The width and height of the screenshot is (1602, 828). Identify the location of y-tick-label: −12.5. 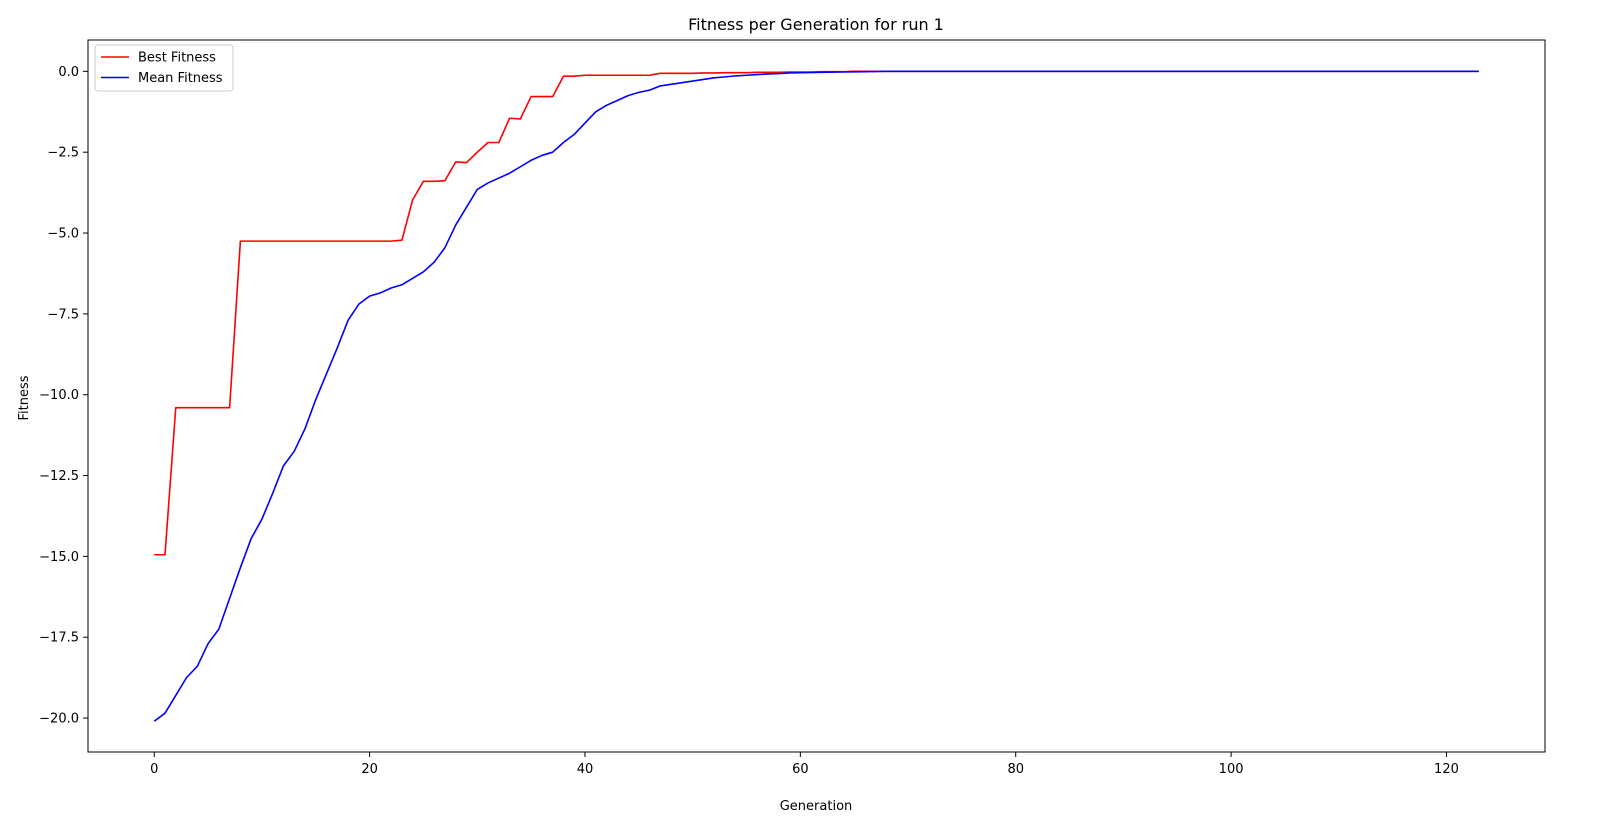
(59, 476).